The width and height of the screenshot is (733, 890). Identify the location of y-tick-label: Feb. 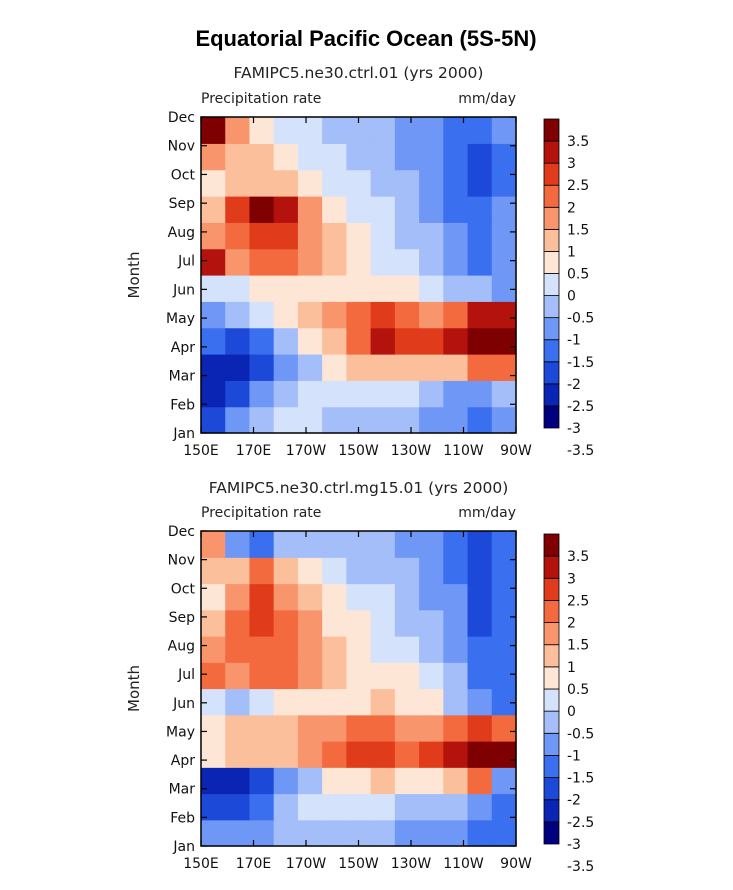
(182, 405).